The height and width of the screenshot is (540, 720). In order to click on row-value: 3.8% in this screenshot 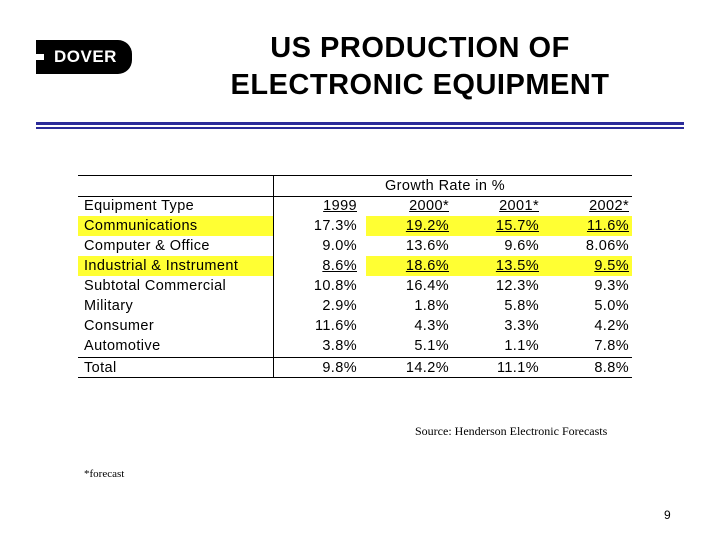, I will do `click(339, 346)`.